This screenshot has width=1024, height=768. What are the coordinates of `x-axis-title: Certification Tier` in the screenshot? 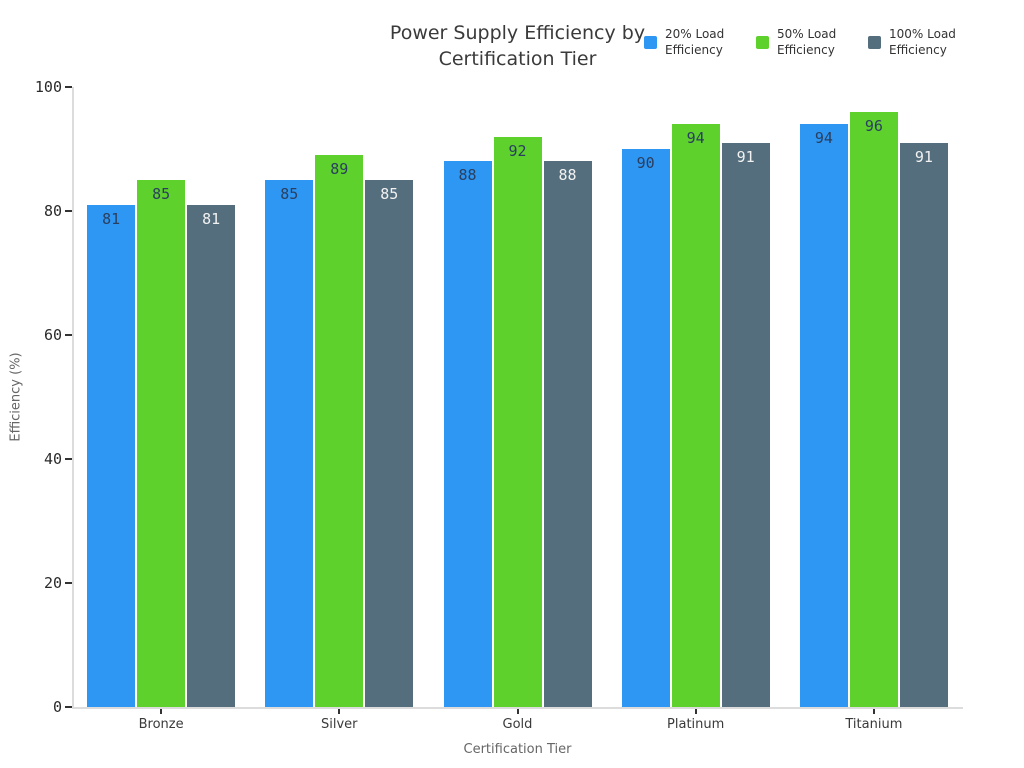 It's located at (517, 749).